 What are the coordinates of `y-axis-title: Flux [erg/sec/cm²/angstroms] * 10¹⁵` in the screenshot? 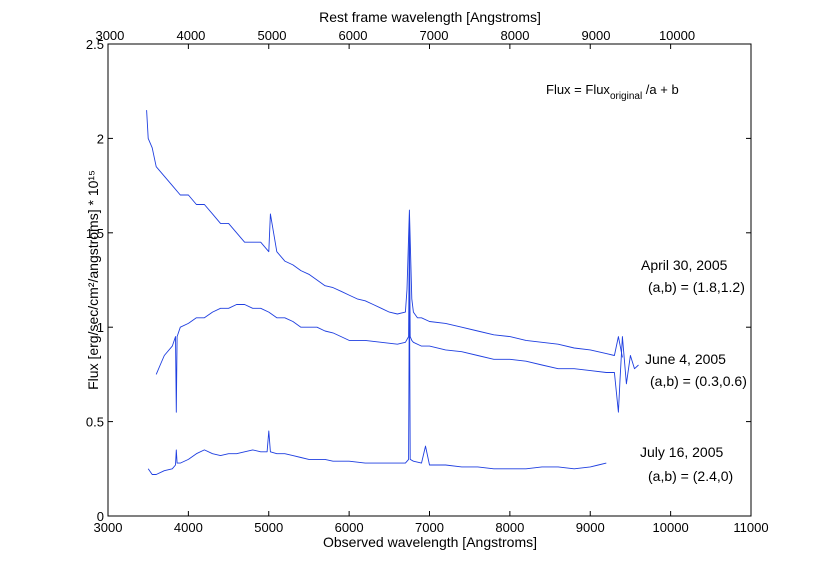 It's located at (93, 280).